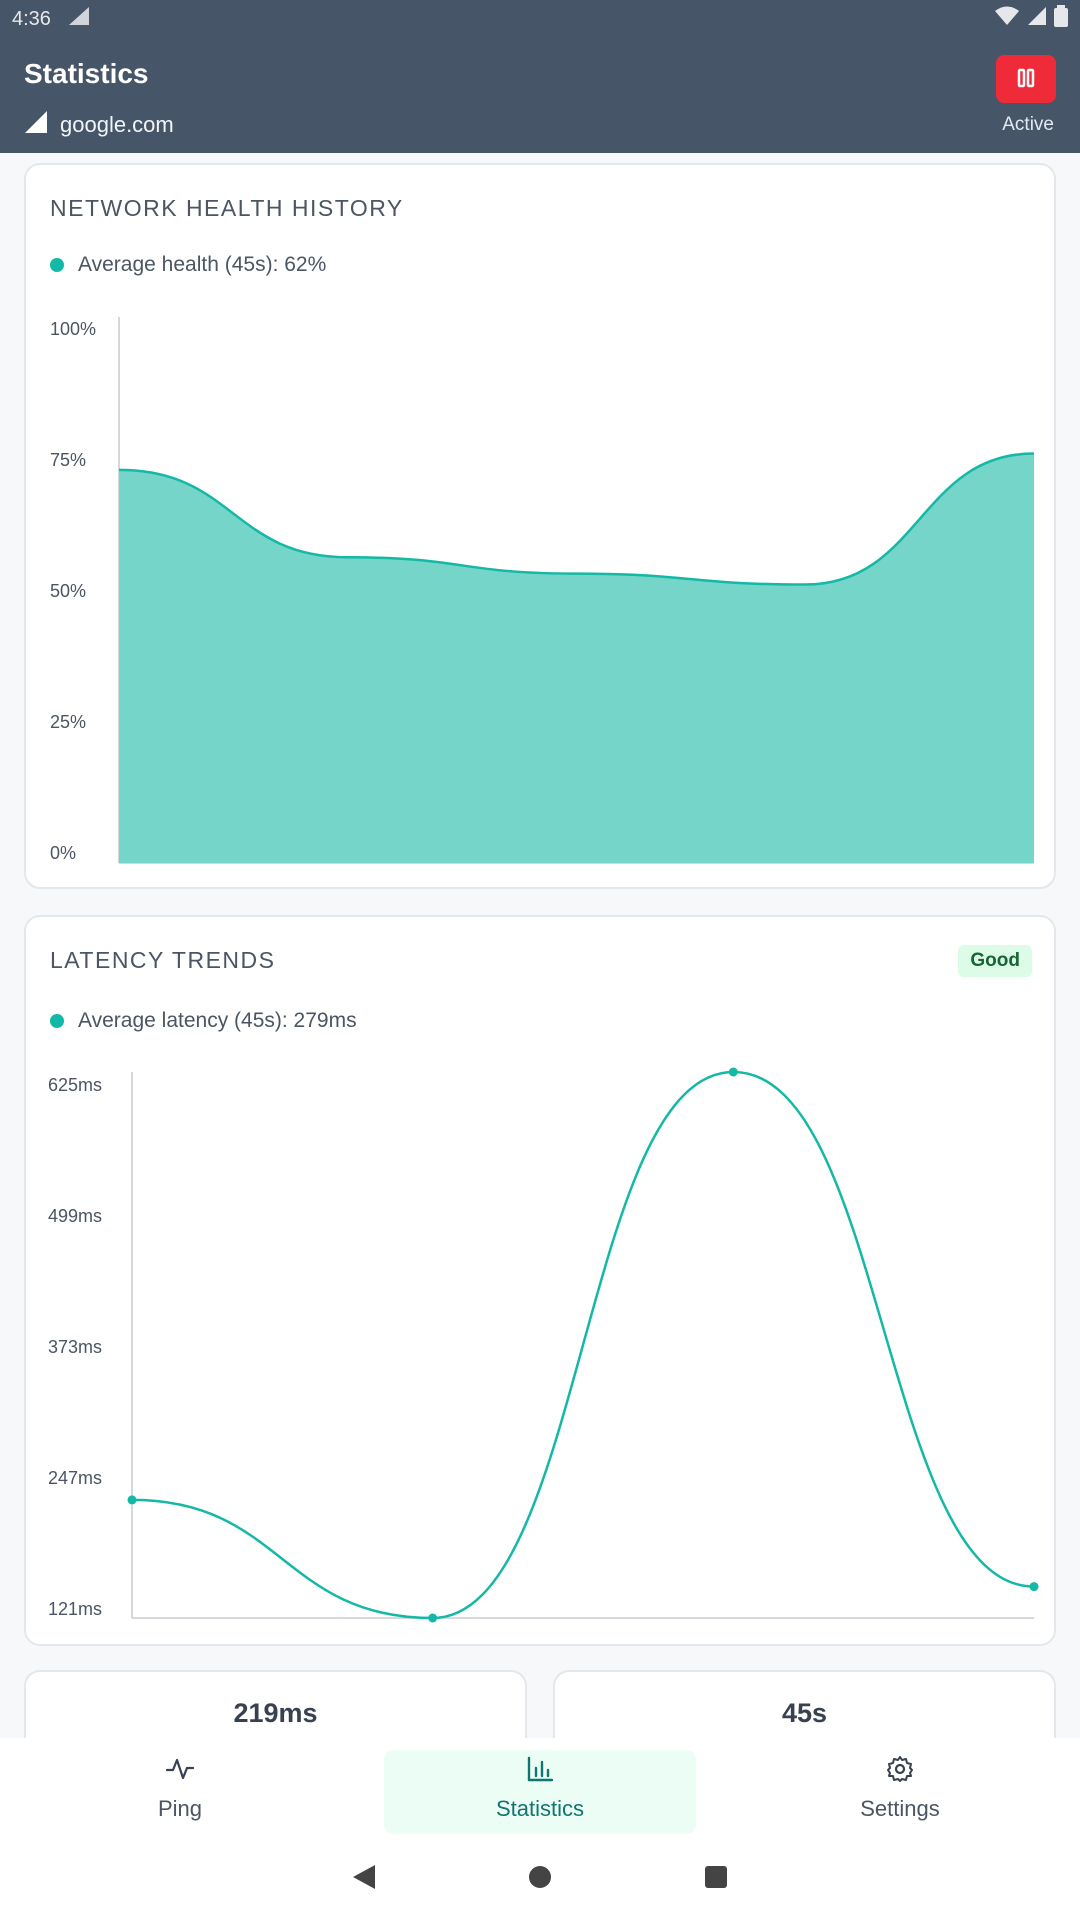 The height and width of the screenshot is (1920, 1080). I want to click on wifi-icon, so click(1007, 19).